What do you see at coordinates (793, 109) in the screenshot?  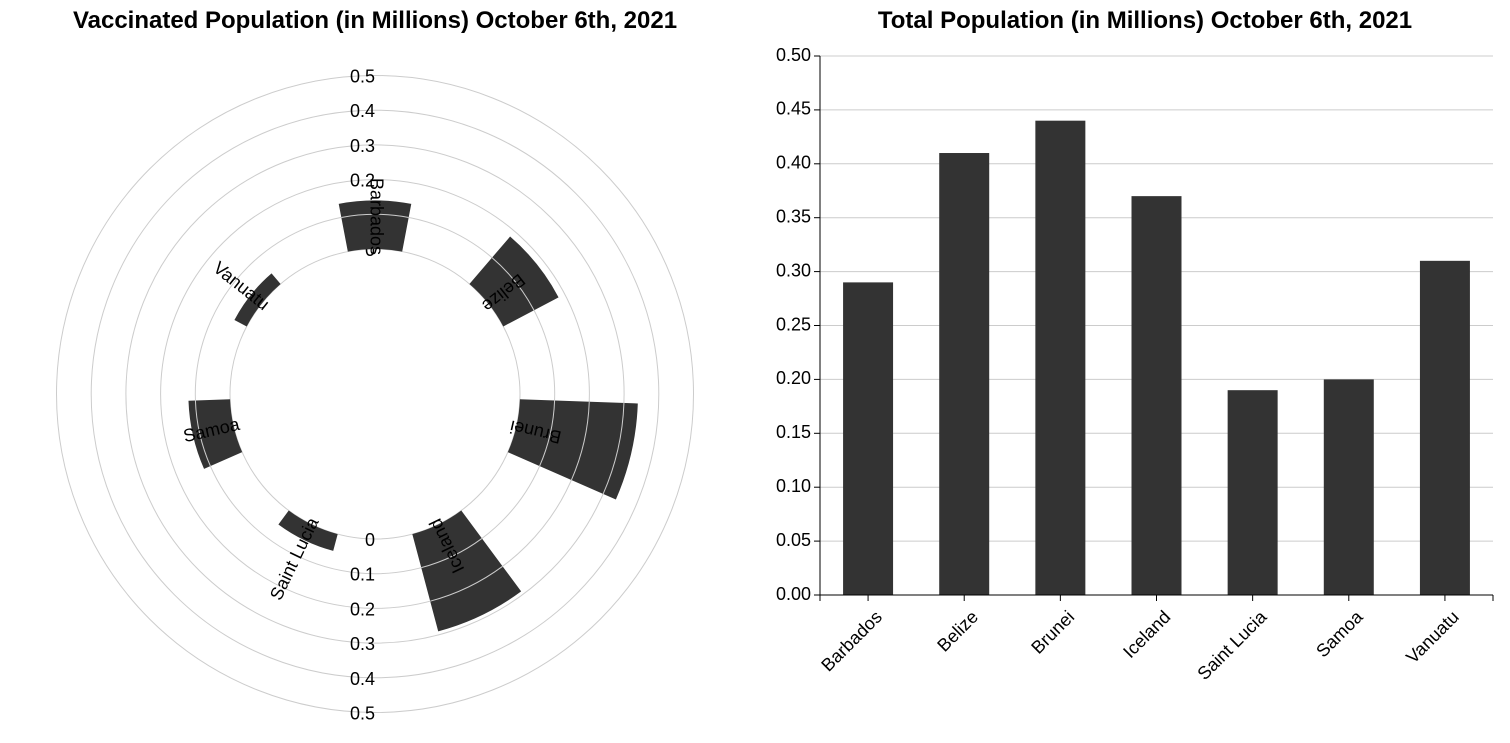 I see `y-axis-tick-label: 0.45` at bounding box center [793, 109].